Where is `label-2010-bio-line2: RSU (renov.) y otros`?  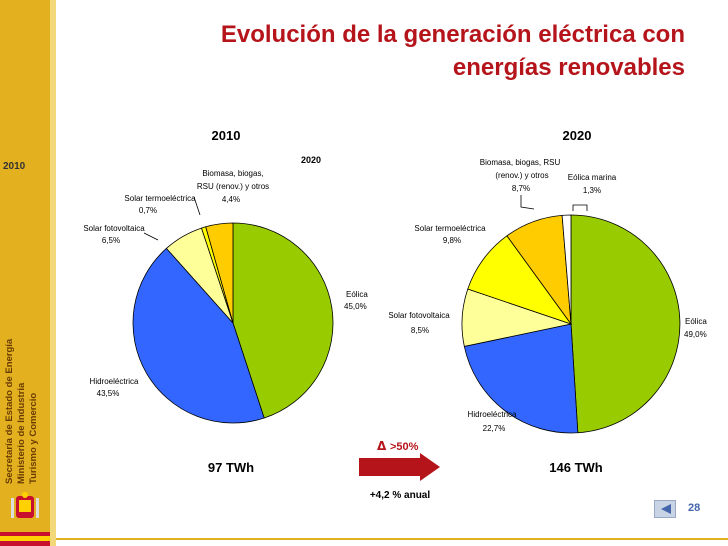 label-2010-bio-line2: RSU (renov.) y otros is located at coordinates (233, 186).